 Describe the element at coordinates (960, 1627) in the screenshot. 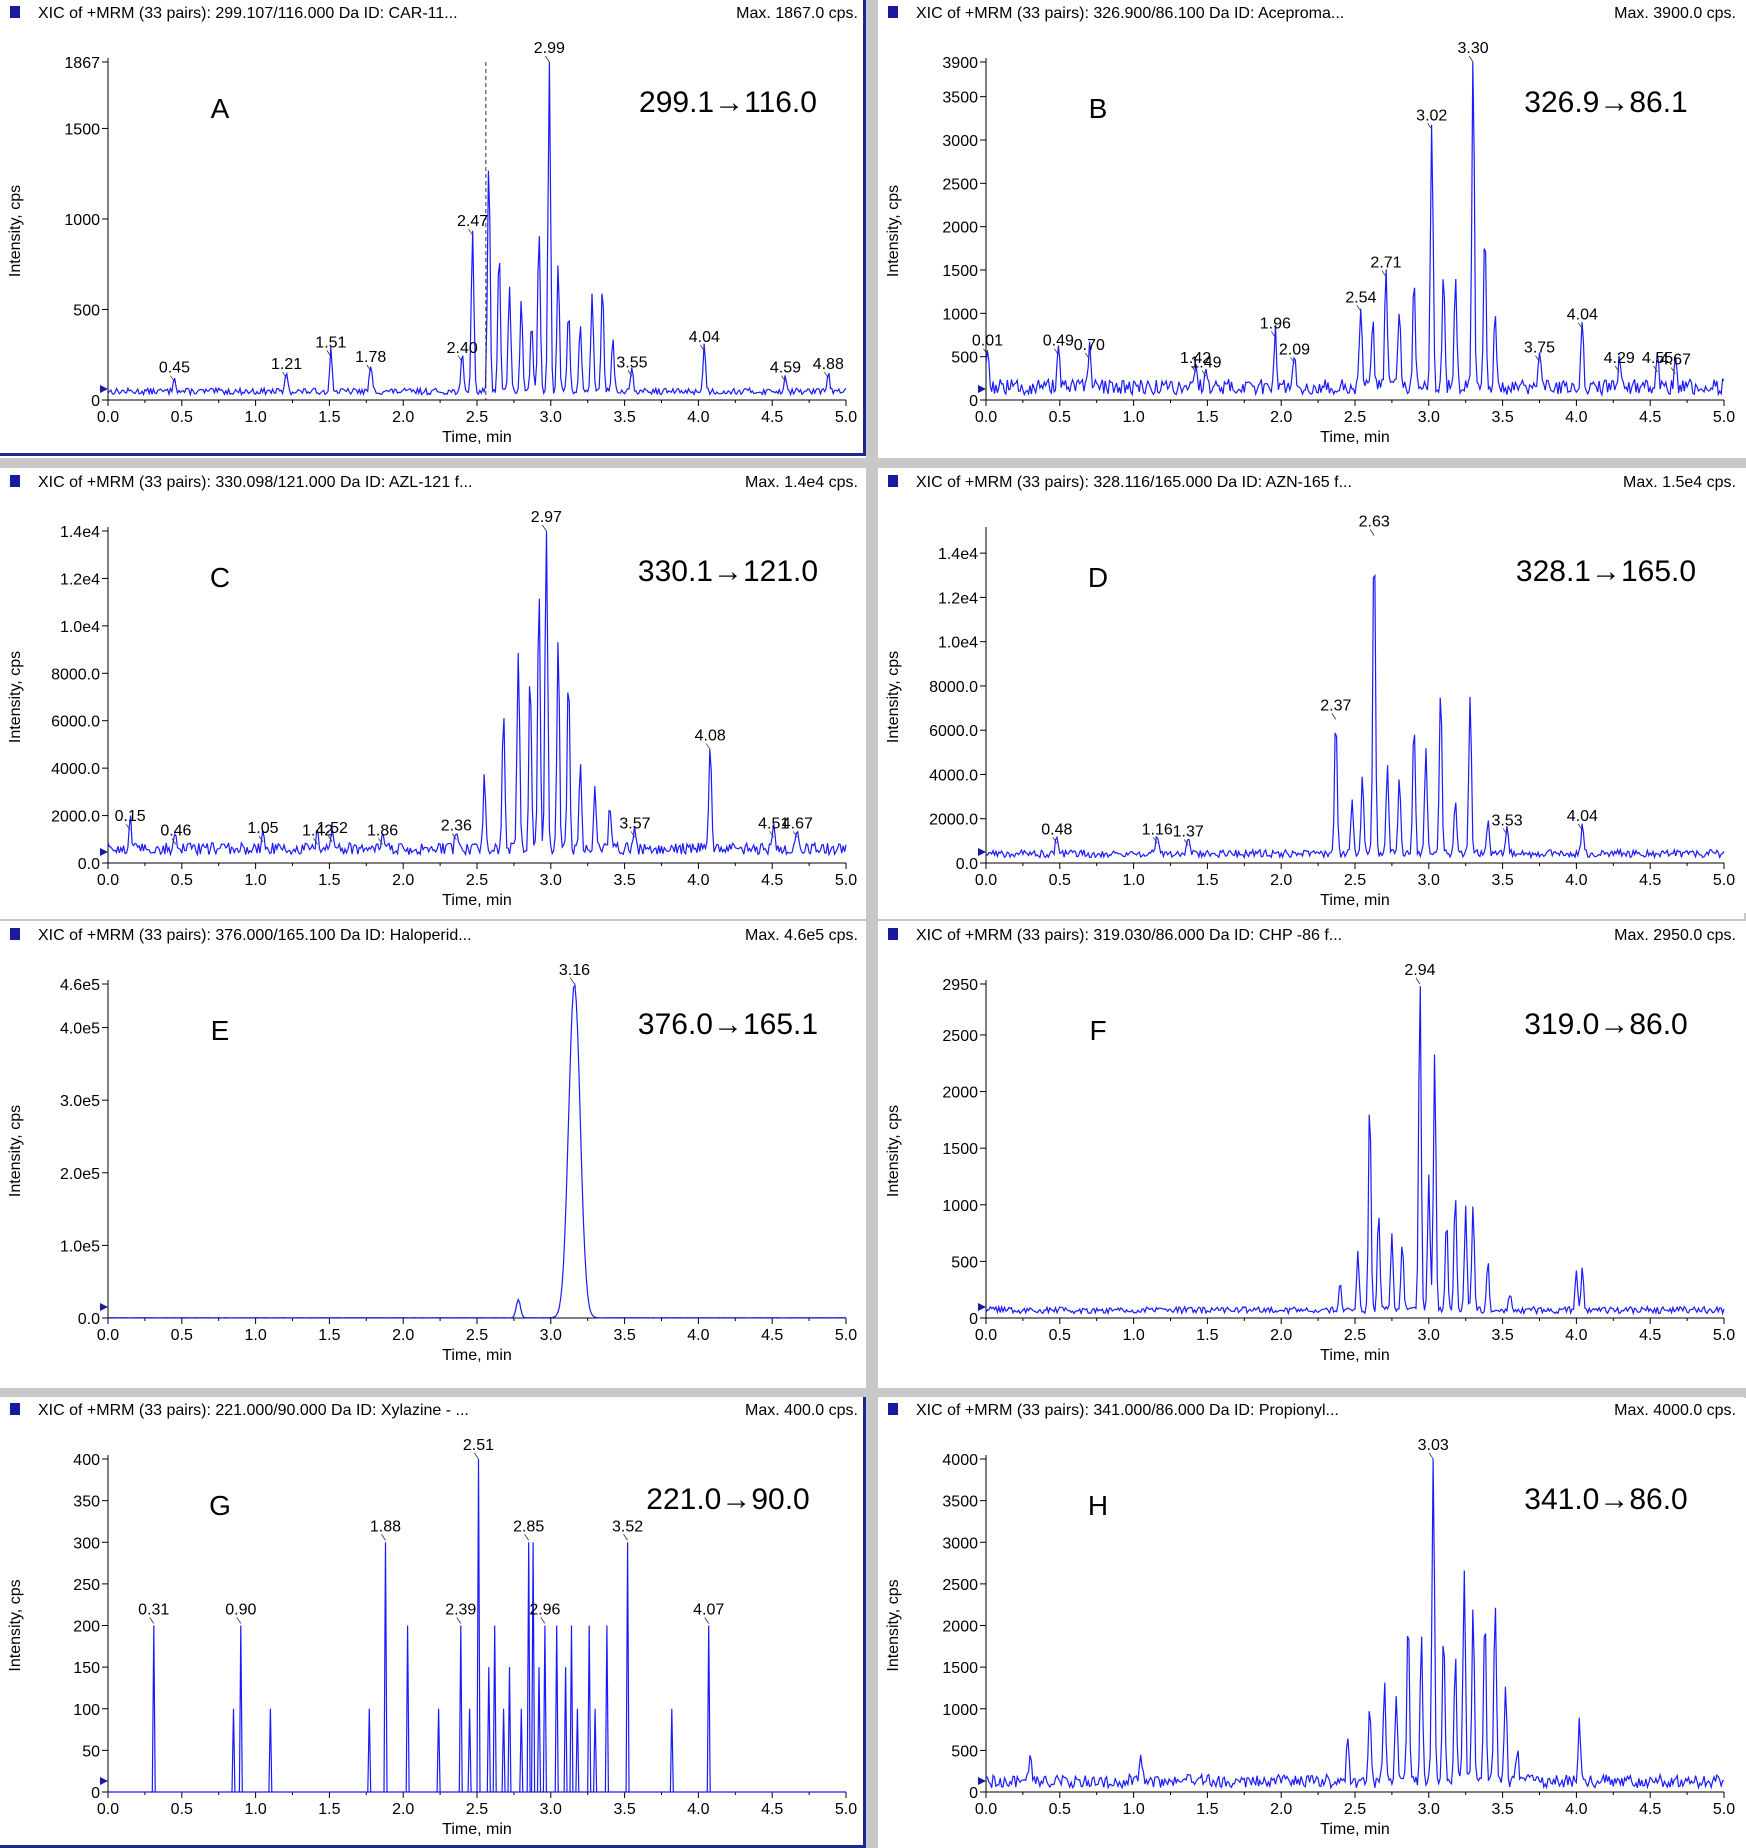

I see `y-tick-label: 2000` at that location.